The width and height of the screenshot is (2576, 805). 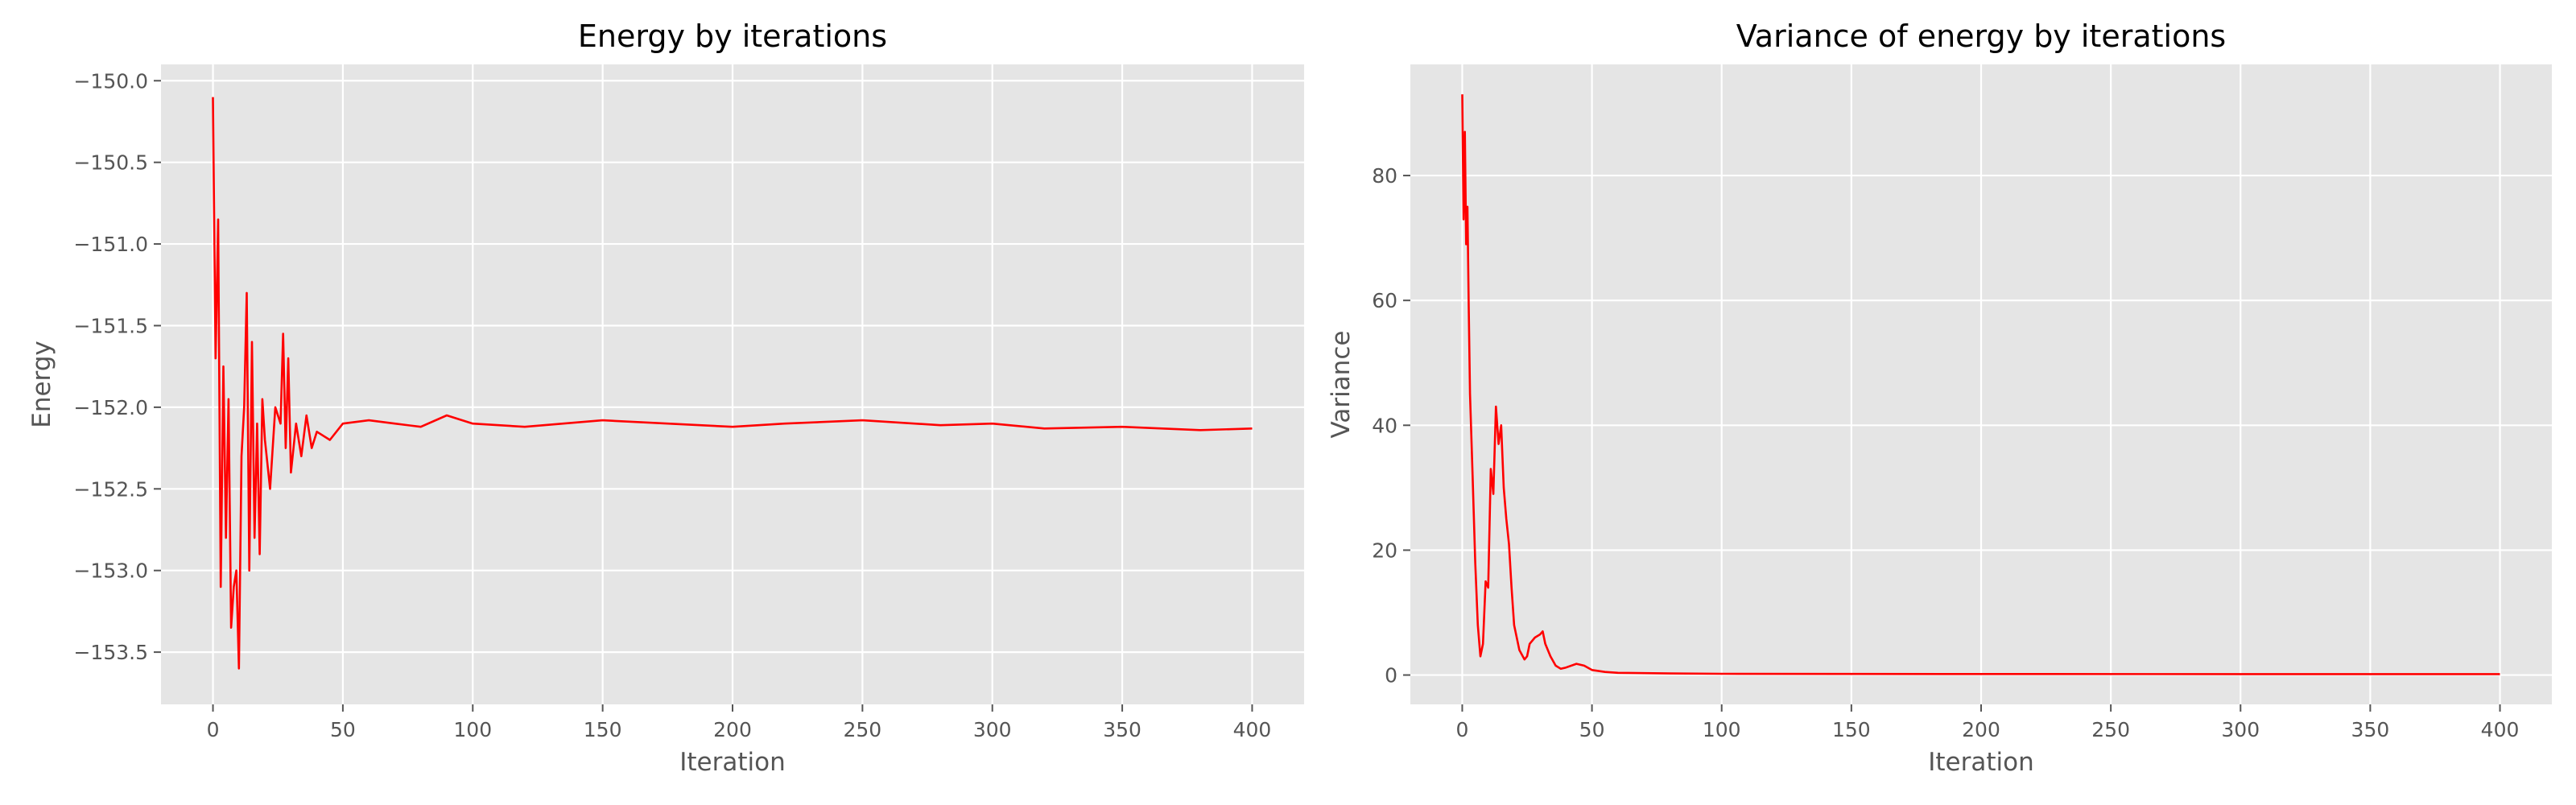 I want to click on y-tick-label: −151.0, so click(x=111, y=244).